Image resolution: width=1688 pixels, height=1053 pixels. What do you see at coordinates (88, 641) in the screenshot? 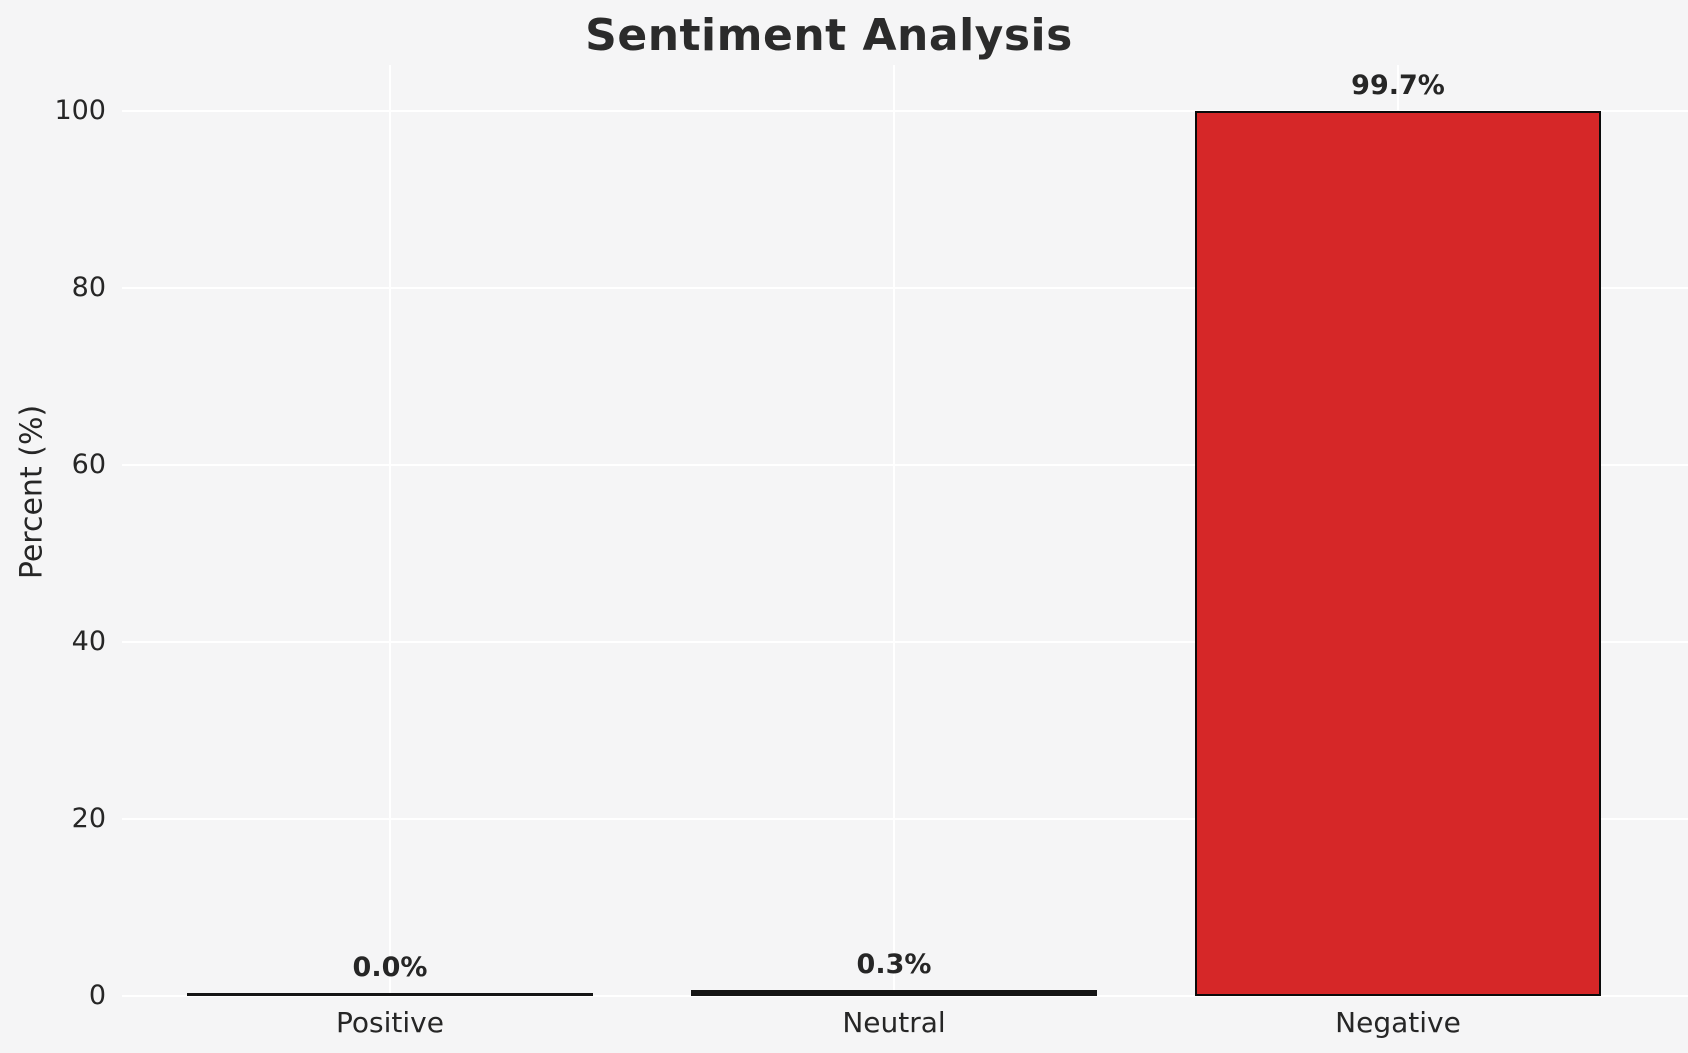
I see `y-tick-label-40: 40` at bounding box center [88, 641].